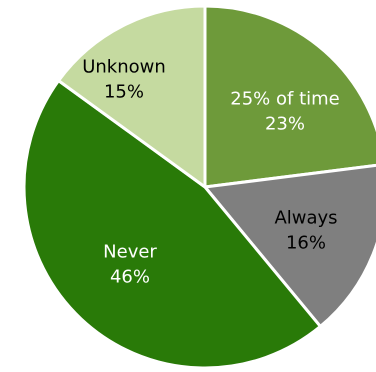 The image size is (376, 372). Describe the element at coordinates (285, 124) in the screenshot. I see `slice-label-value: 23%` at that location.